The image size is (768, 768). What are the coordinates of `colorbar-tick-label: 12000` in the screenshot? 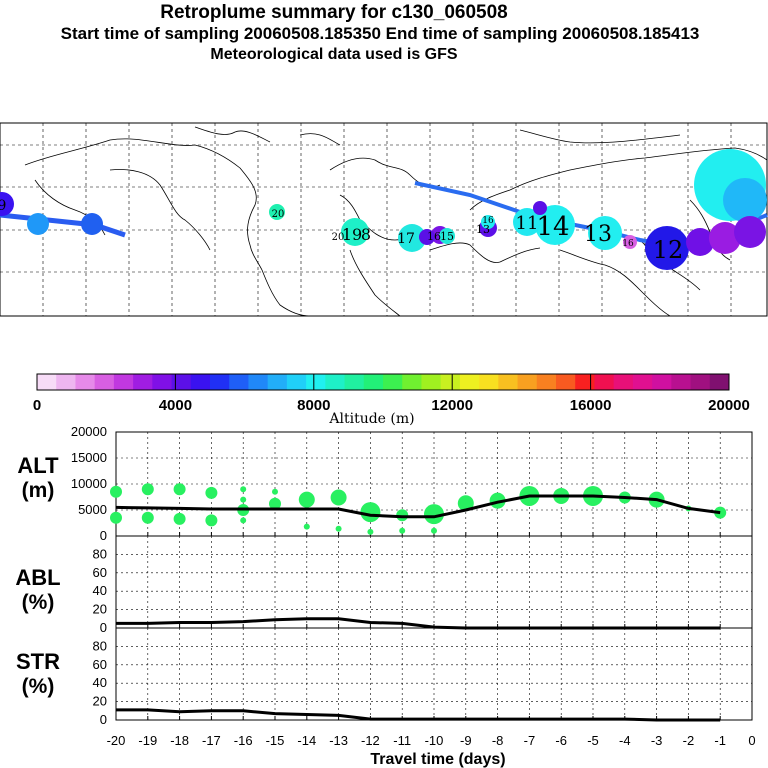 It's located at (452, 405).